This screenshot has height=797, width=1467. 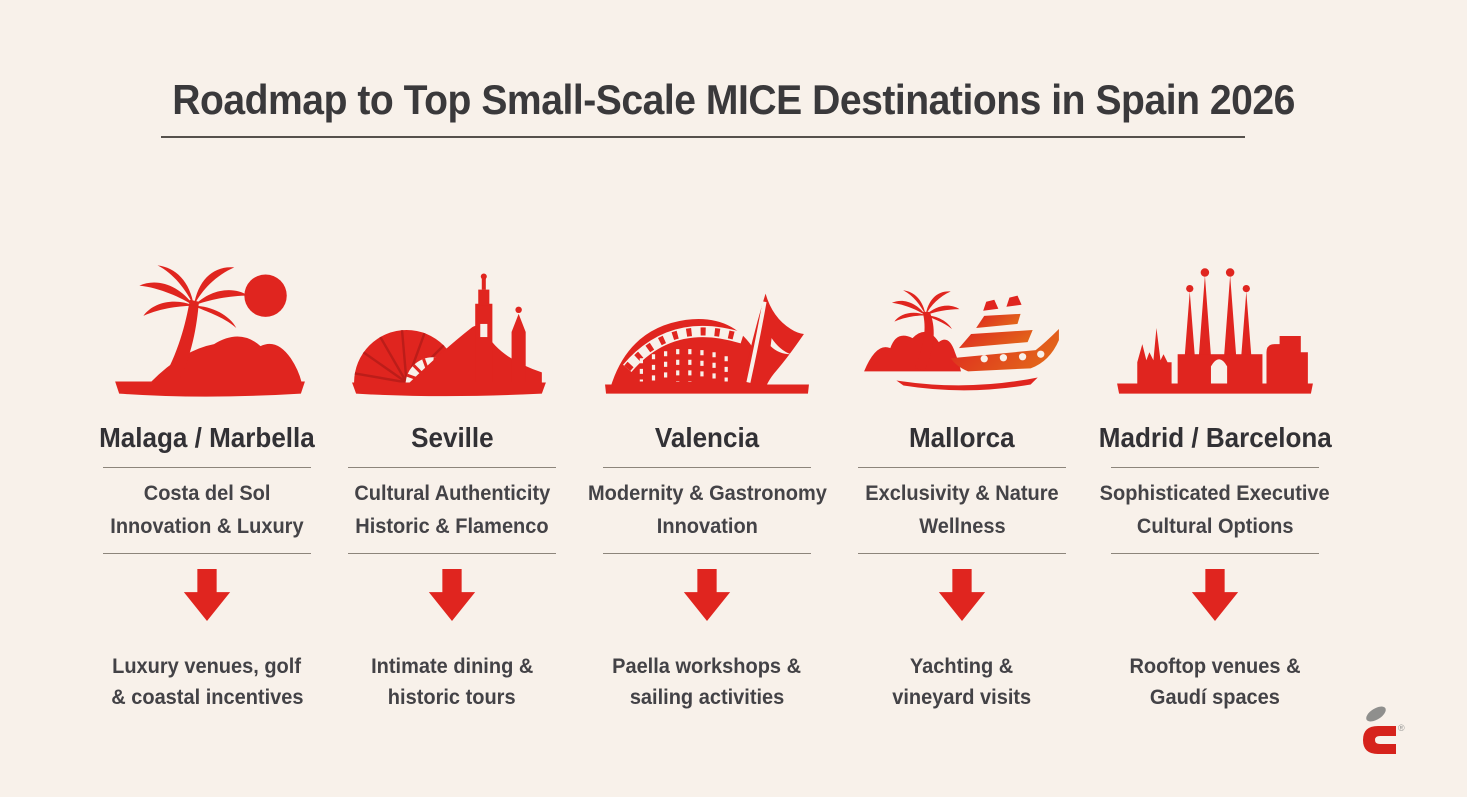 I want to click on brand-c-leaf-icon: ®, so click(x=1384, y=730).